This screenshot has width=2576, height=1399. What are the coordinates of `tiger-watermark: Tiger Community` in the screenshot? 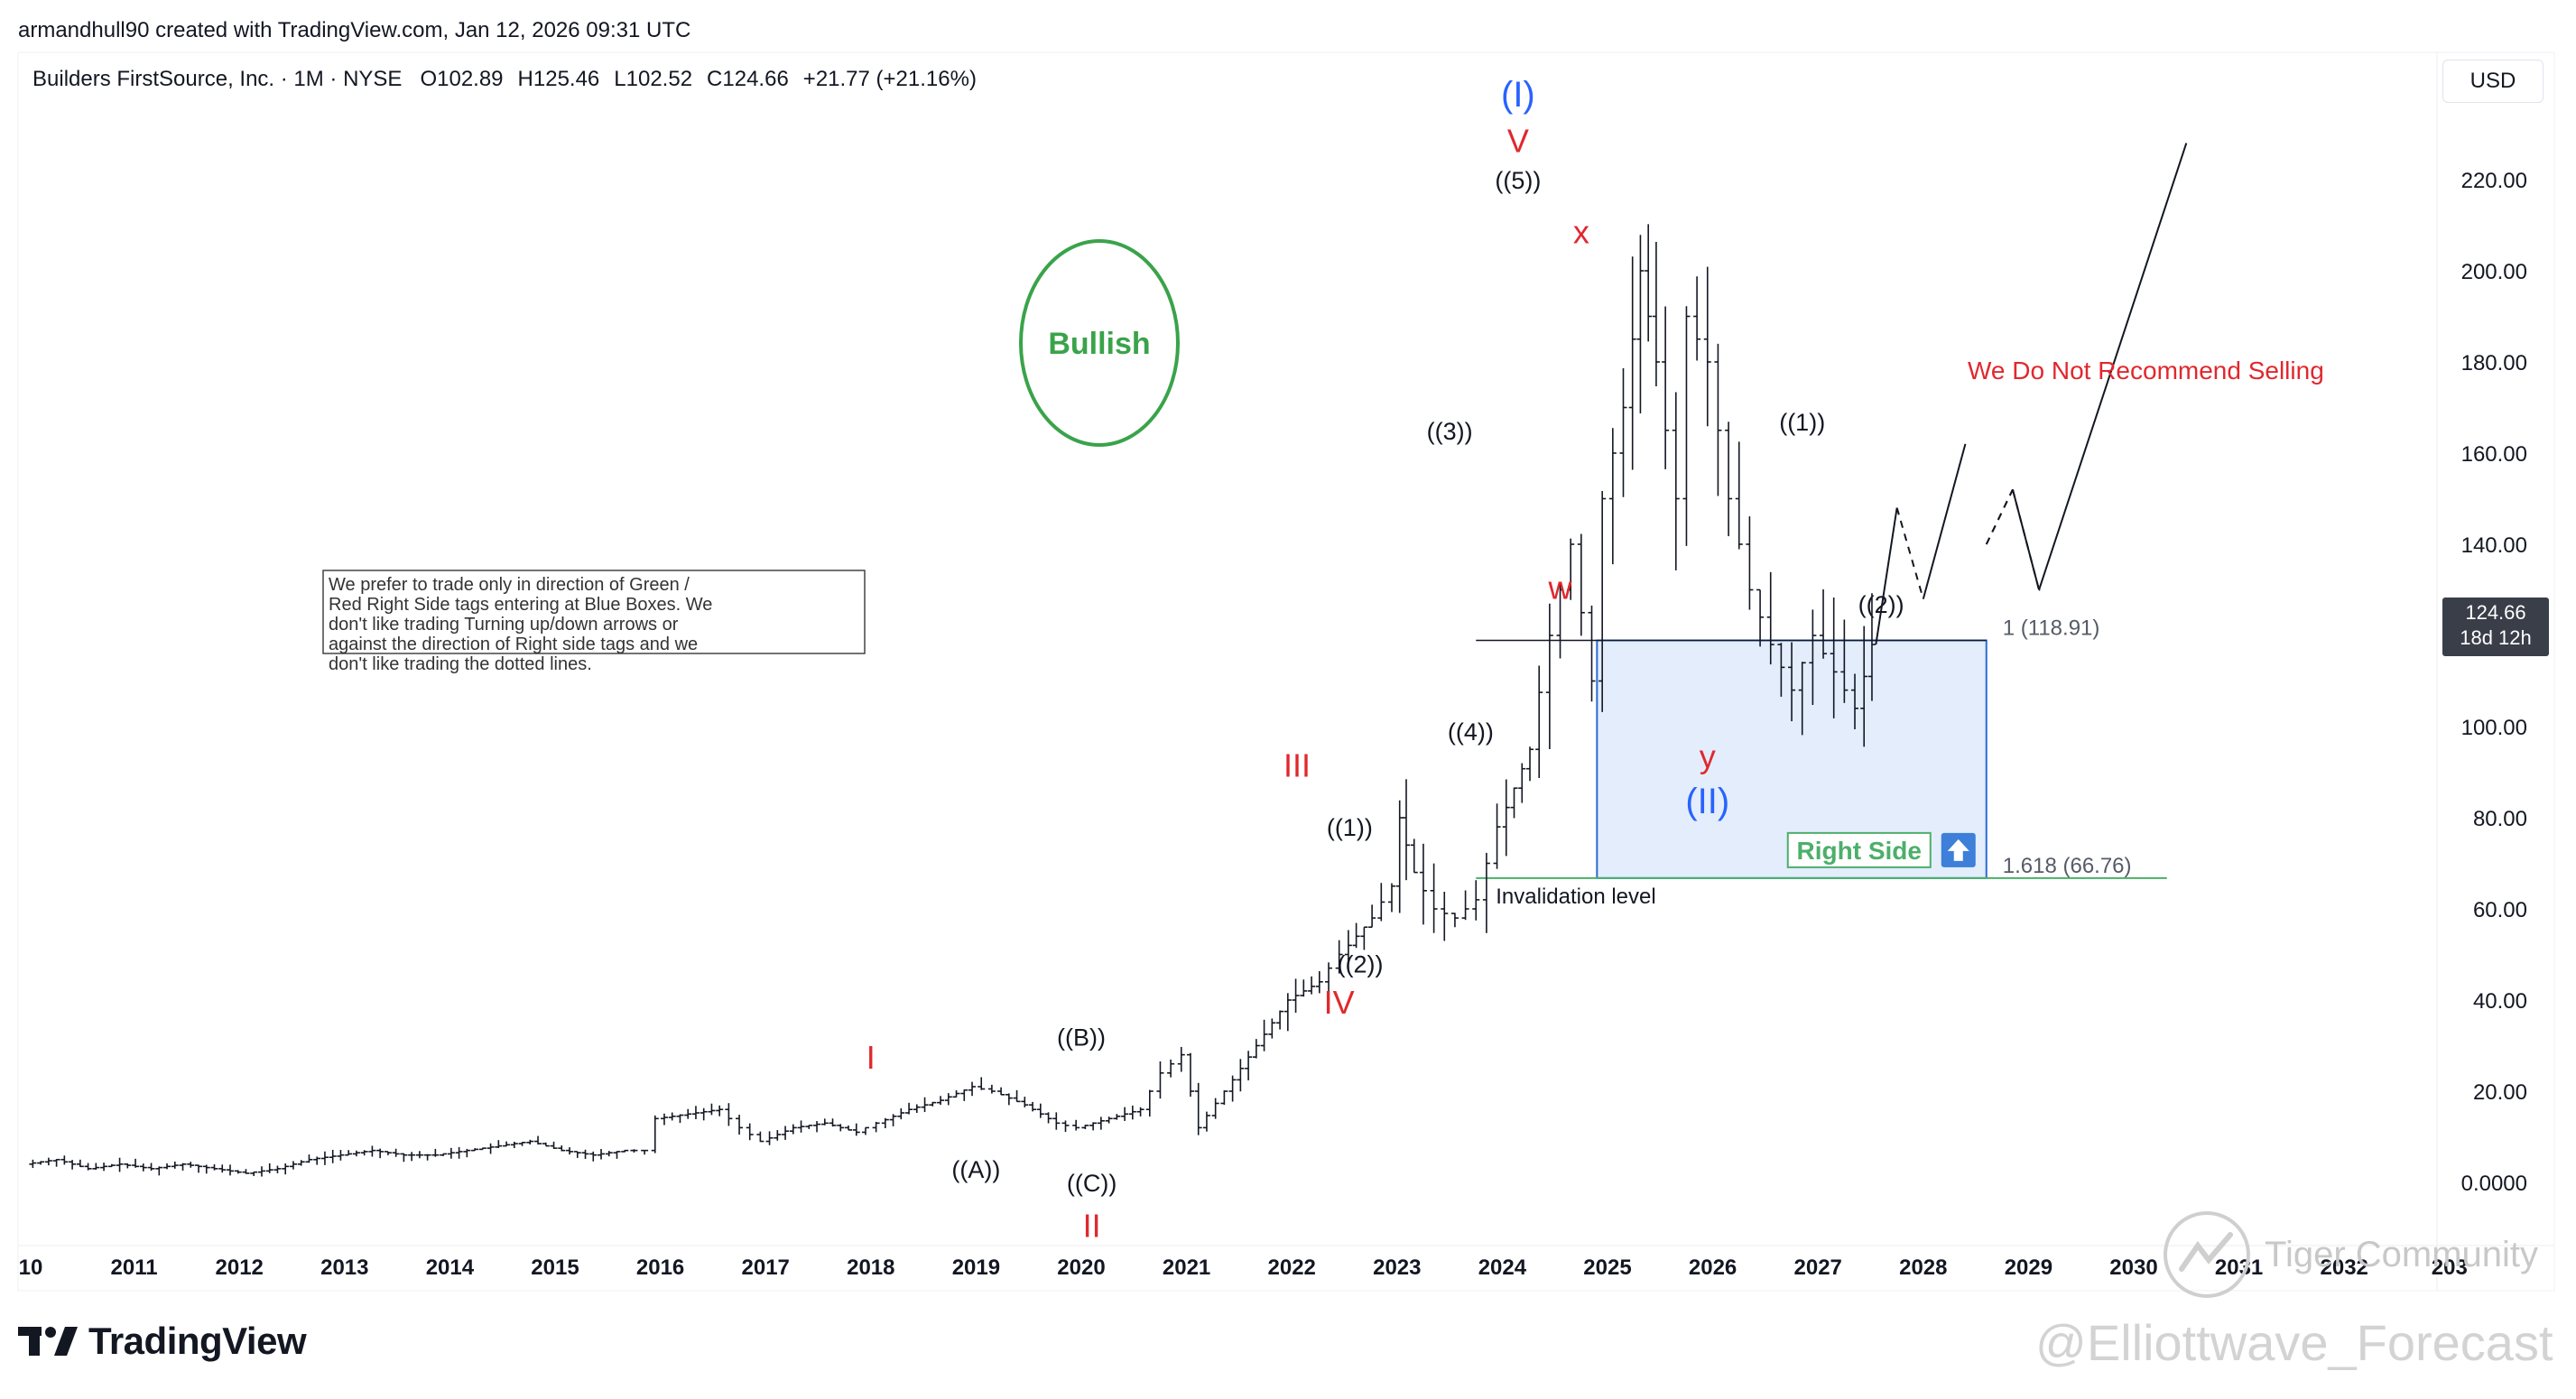 It's located at (2350, 1254).